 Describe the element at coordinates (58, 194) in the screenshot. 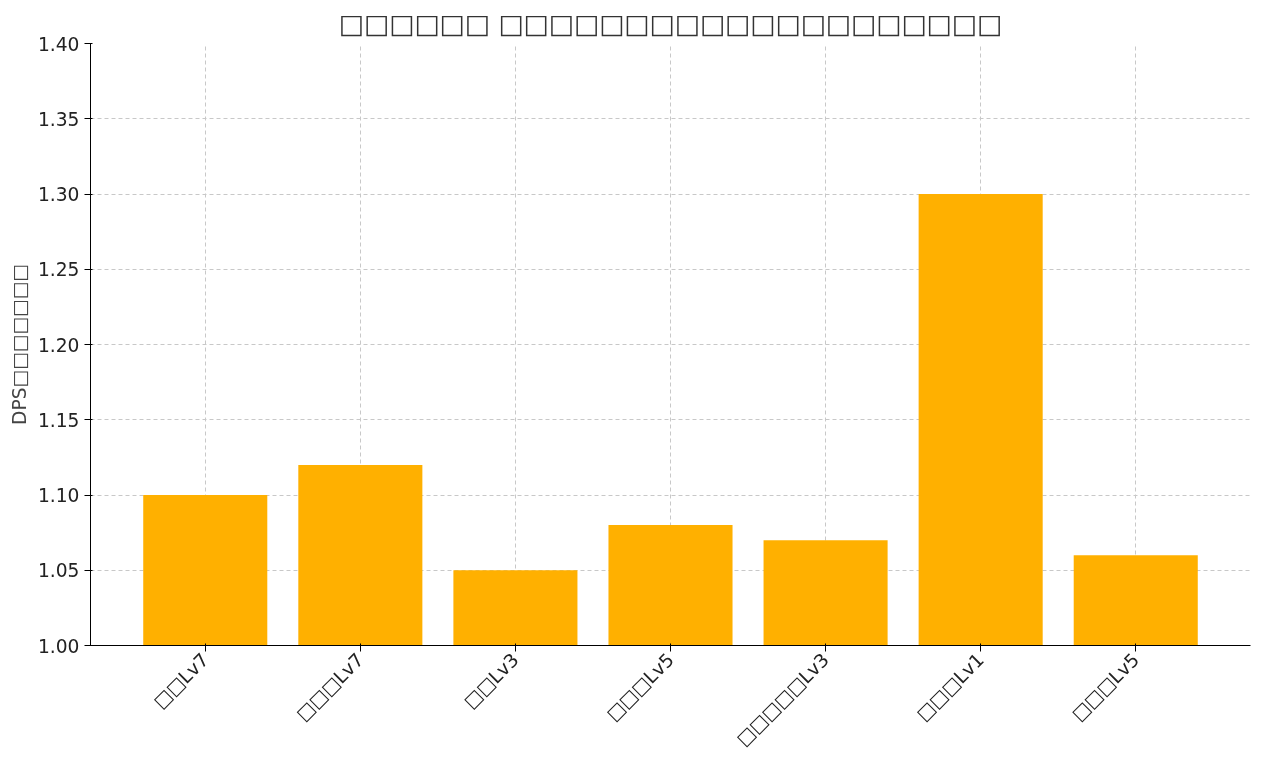

I see `y-tick-label: 1.30` at that location.